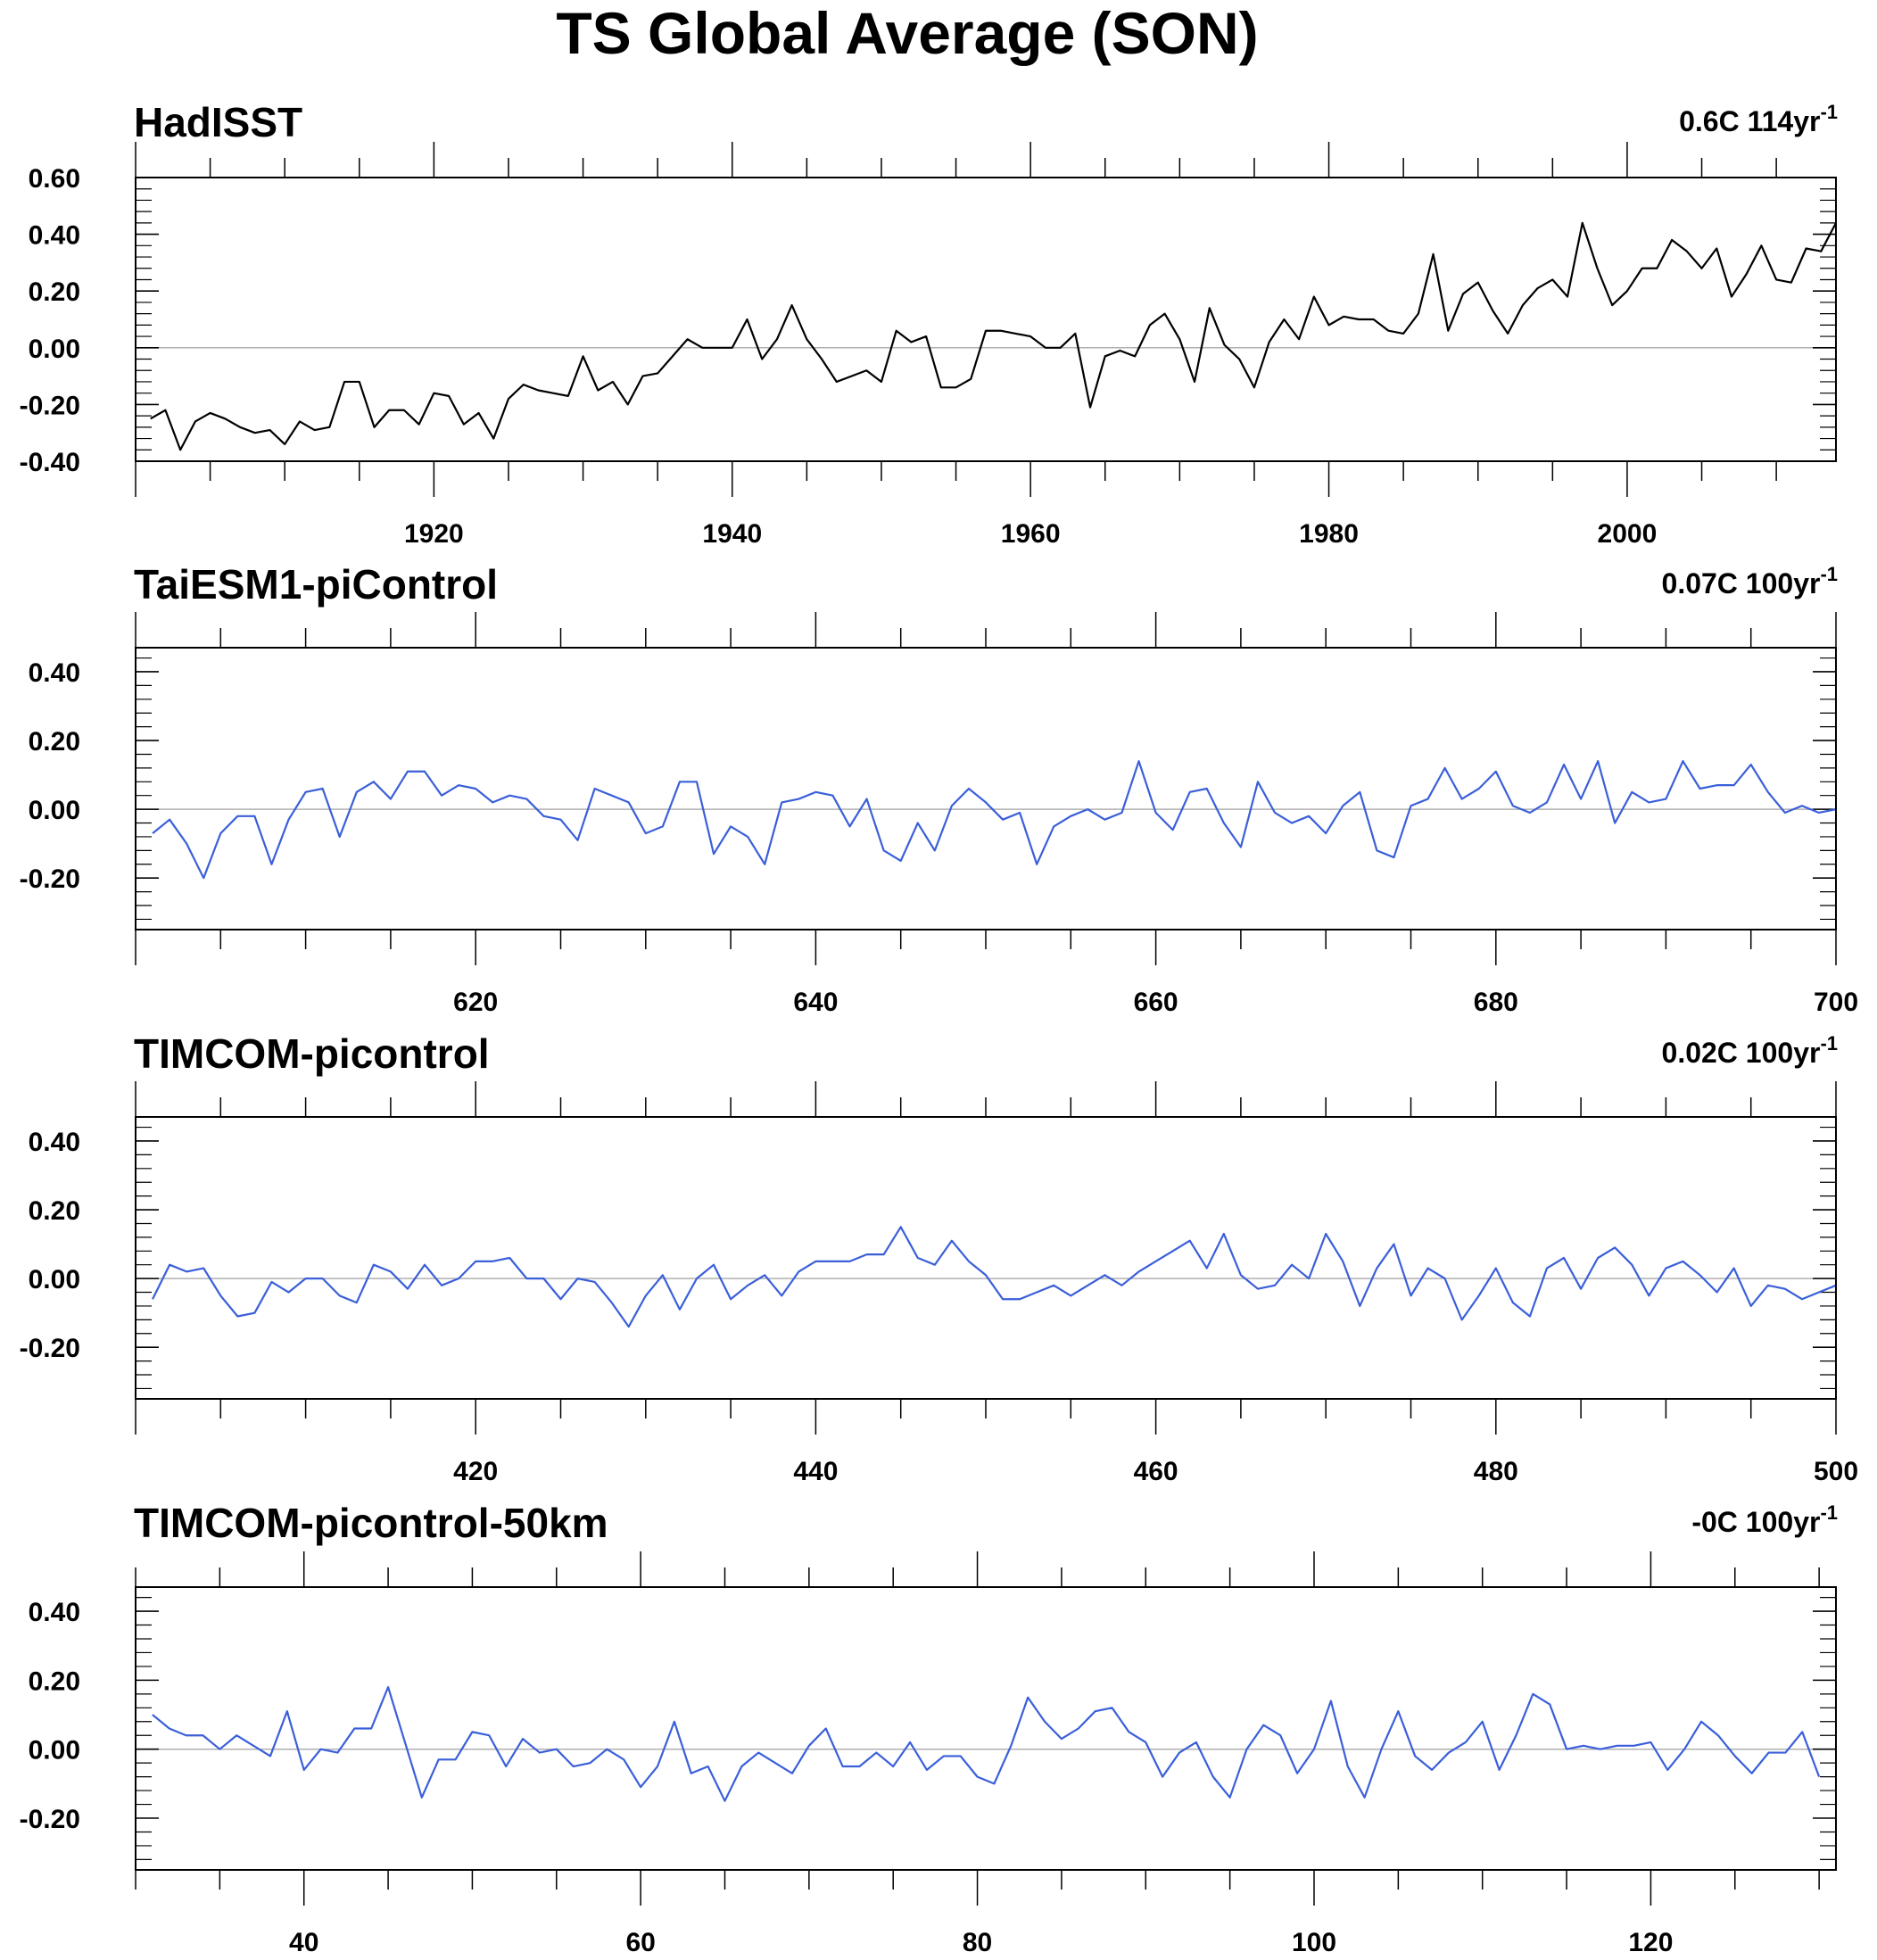  Describe the element at coordinates (1156, 1471) in the screenshot. I see `x-tick-label: 460` at that location.